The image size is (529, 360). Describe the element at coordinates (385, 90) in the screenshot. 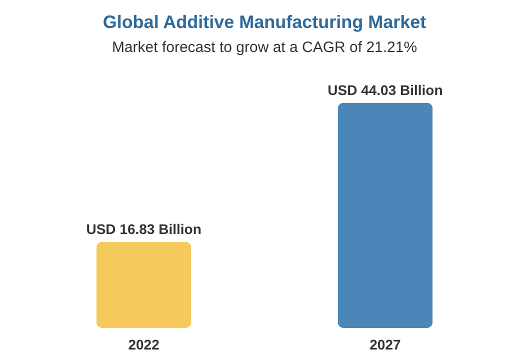

I see `data-label: USD 44.03 Billion` at that location.